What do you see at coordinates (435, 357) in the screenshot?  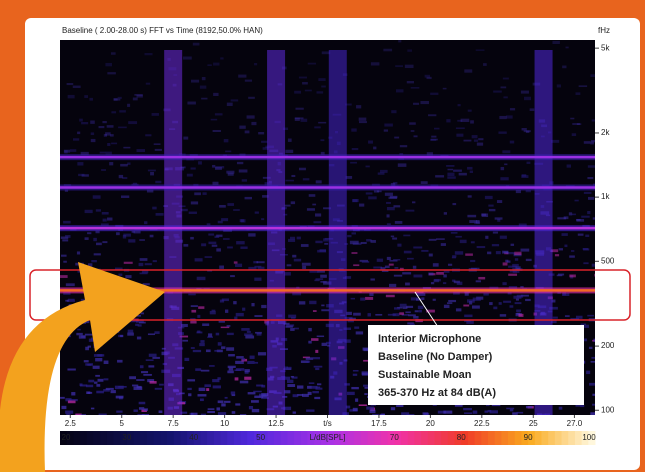 I see `annotation-line: Baseline (No Damper)` at bounding box center [435, 357].